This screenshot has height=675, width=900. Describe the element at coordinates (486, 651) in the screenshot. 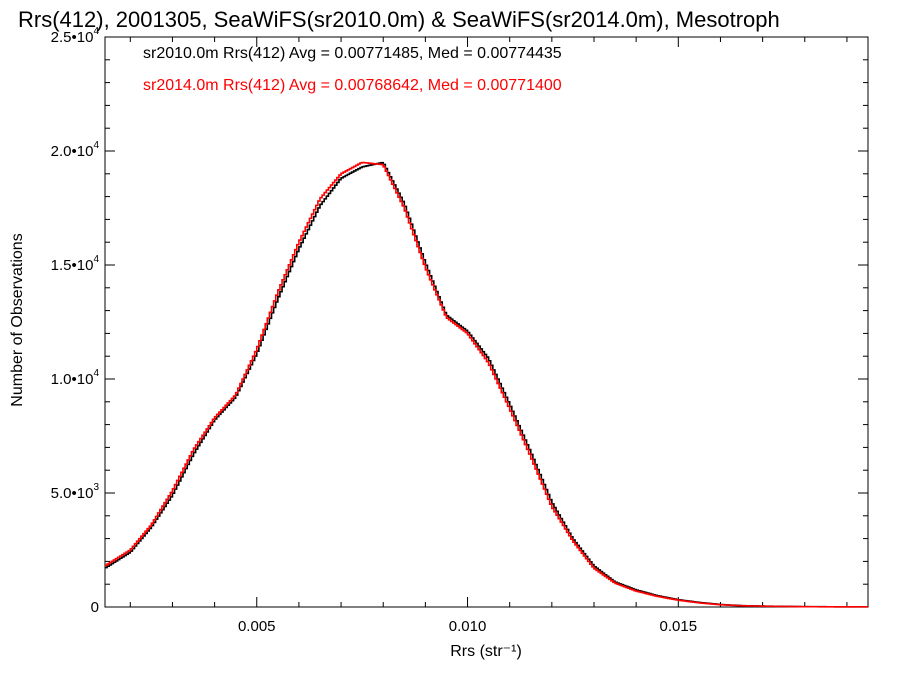

I see `x-axis-label: Rrs (str⁻¹)` at that location.